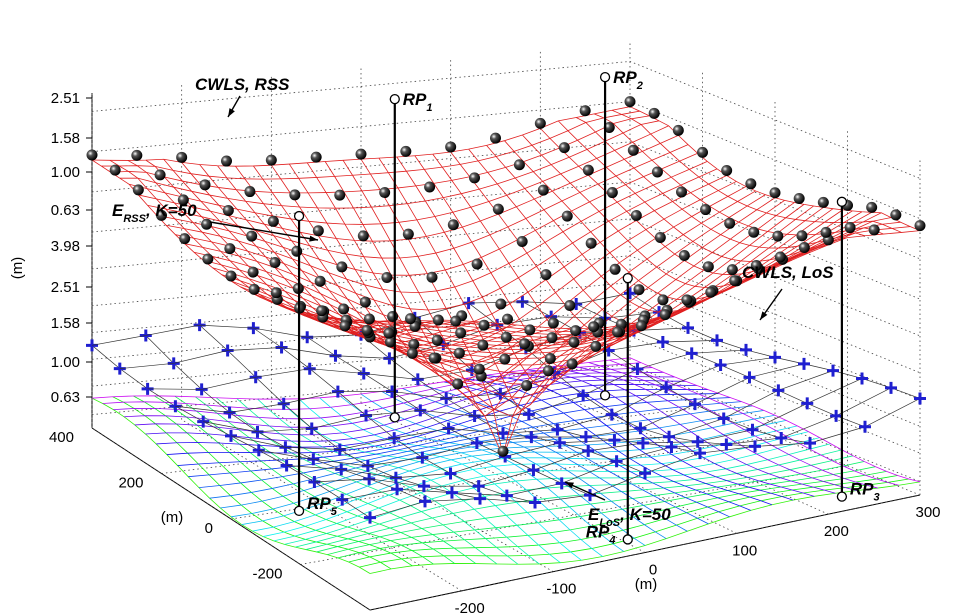 This screenshot has width=972, height=613. What do you see at coordinates (836, 531) in the screenshot?
I see `x-tick-label: 200` at bounding box center [836, 531].